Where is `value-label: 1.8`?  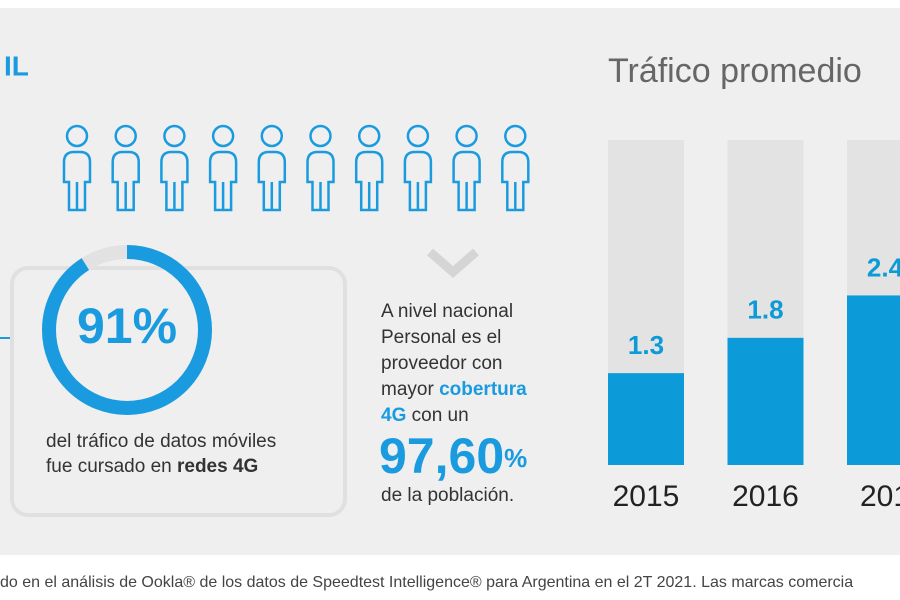
value-label: 1.8 is located at coordinates (765, 310).